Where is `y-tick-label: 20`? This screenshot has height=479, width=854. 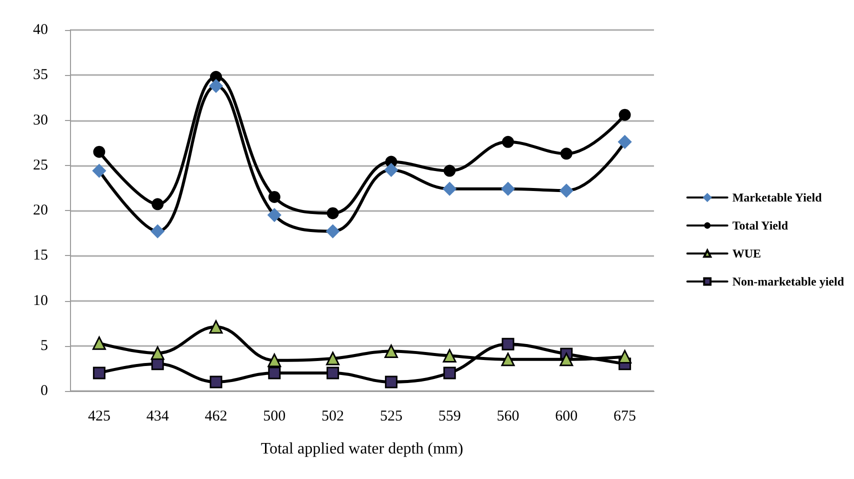 y-tick-label: 20 is located at coordinates (40, 210).